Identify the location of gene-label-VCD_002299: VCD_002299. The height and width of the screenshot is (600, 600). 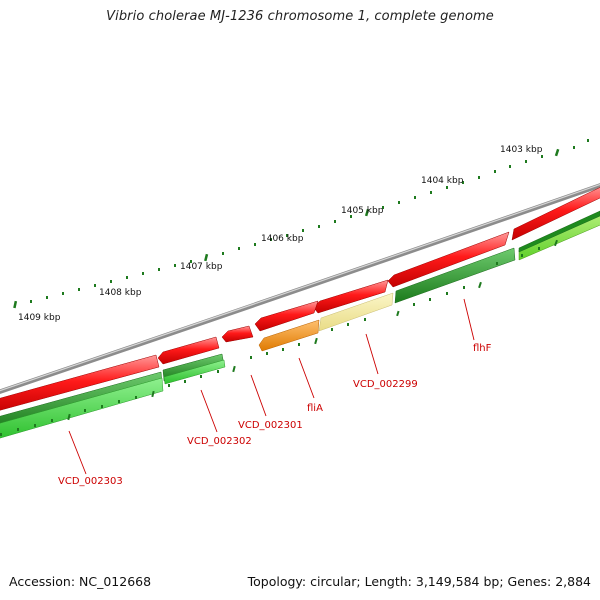
(385, 384).